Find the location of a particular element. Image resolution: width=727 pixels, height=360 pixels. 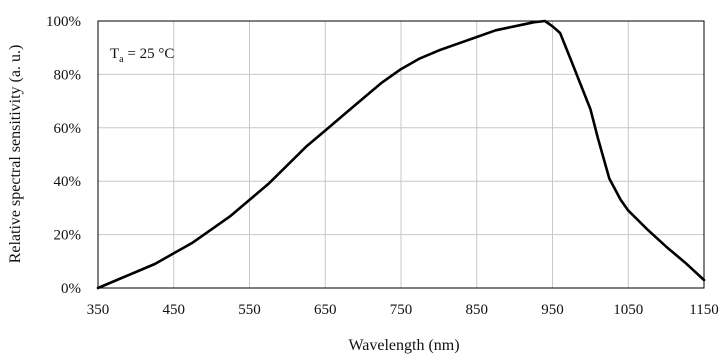

annotation-value: = 25 °C is located at coordinates (149, 54).